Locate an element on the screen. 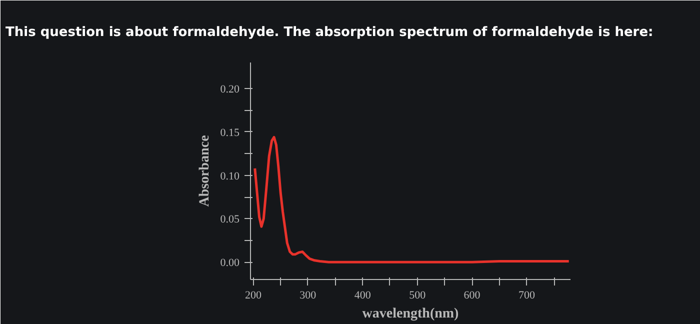 Image resolution: width=700 pixels, height=324 pixels. y-tick-label: 0.10 is located at coordinates (230, 176).